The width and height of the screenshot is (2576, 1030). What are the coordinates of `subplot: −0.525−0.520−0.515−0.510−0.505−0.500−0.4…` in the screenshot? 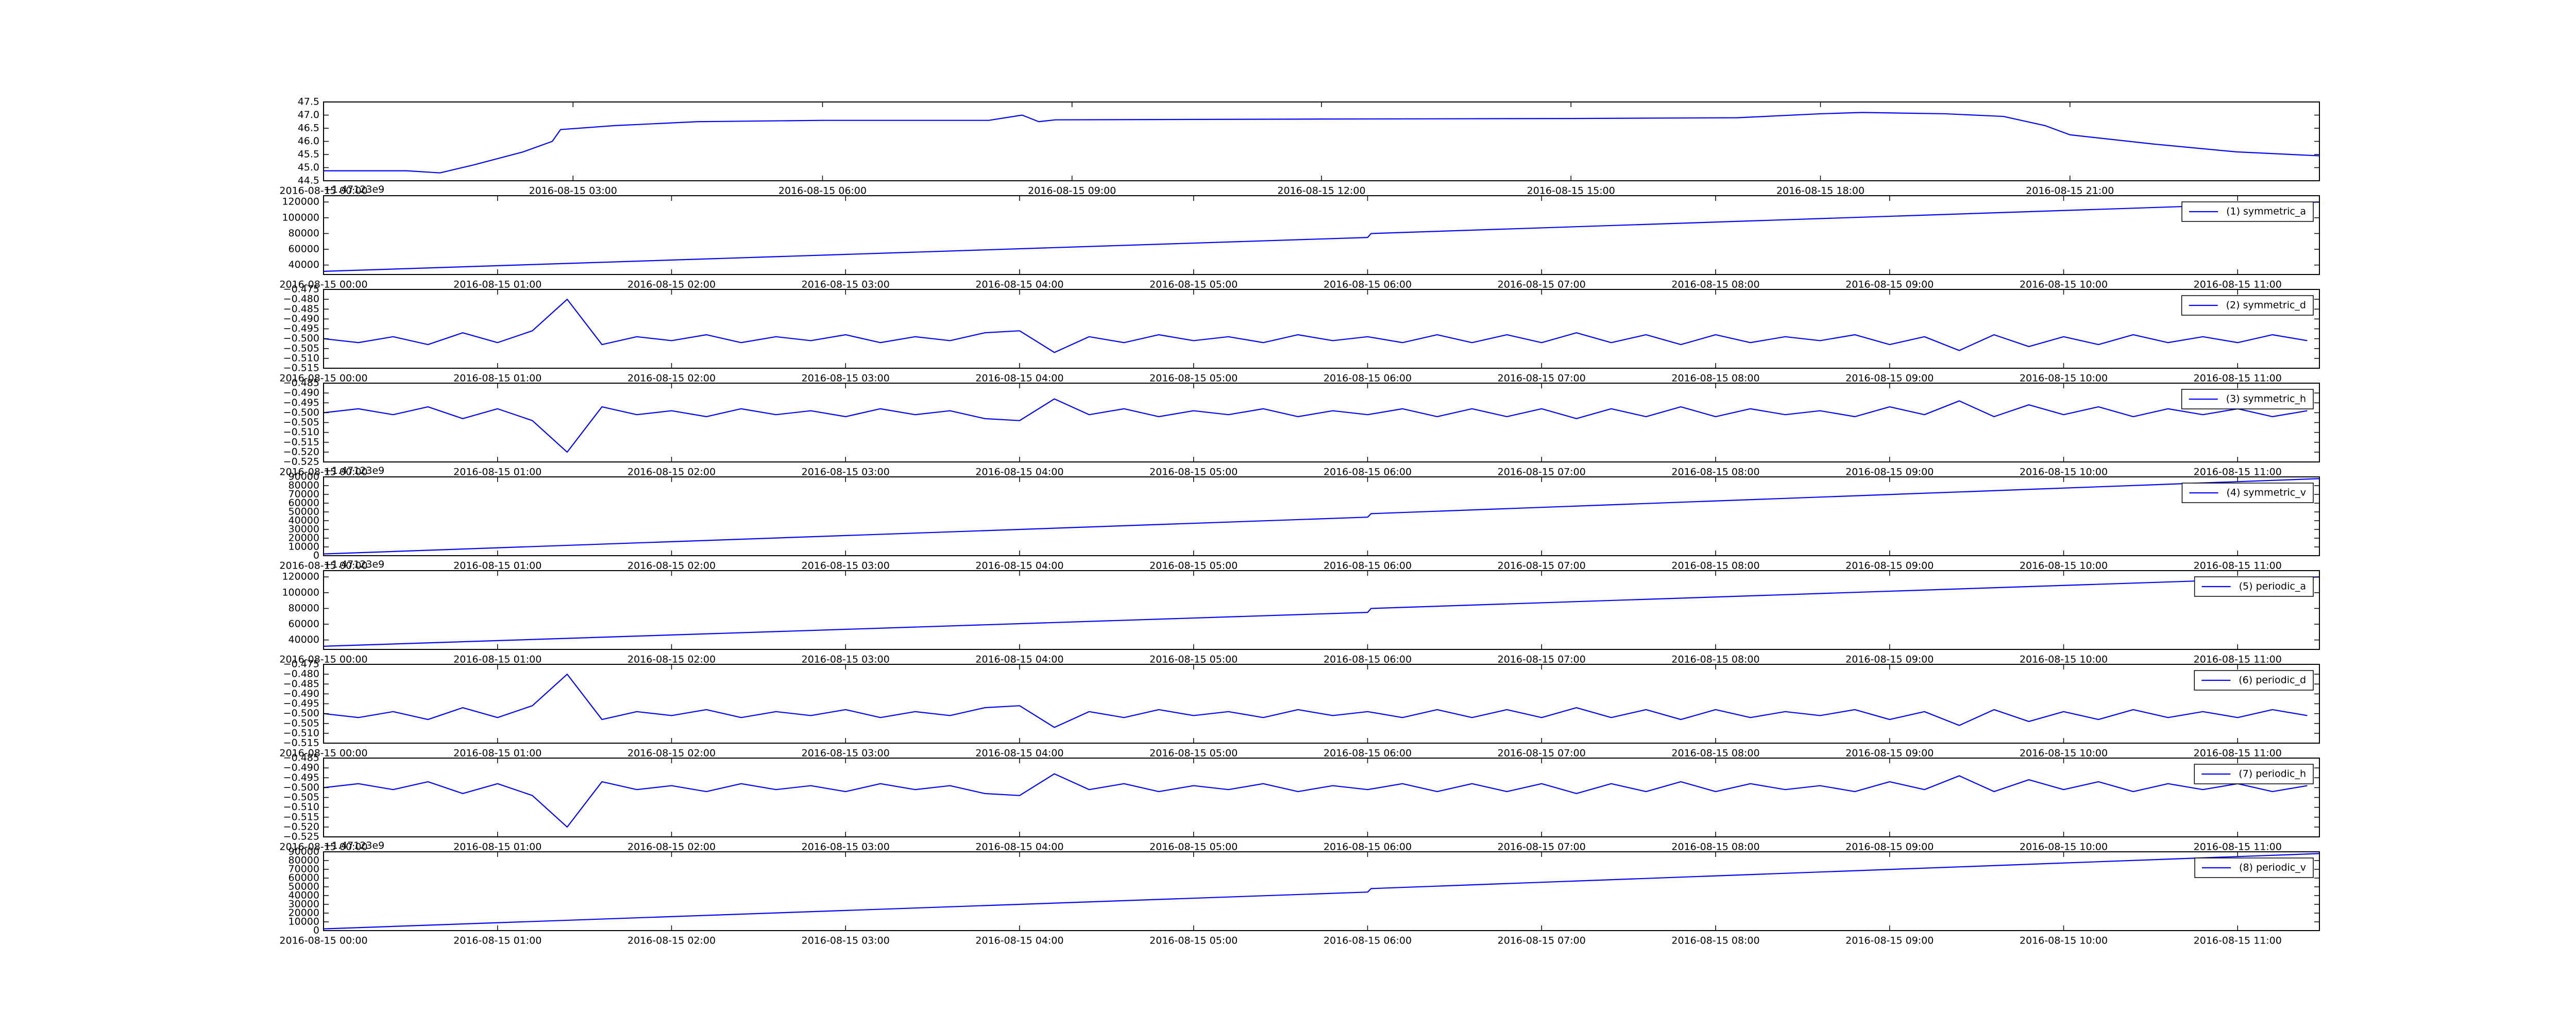 It's located at (1299, 428).